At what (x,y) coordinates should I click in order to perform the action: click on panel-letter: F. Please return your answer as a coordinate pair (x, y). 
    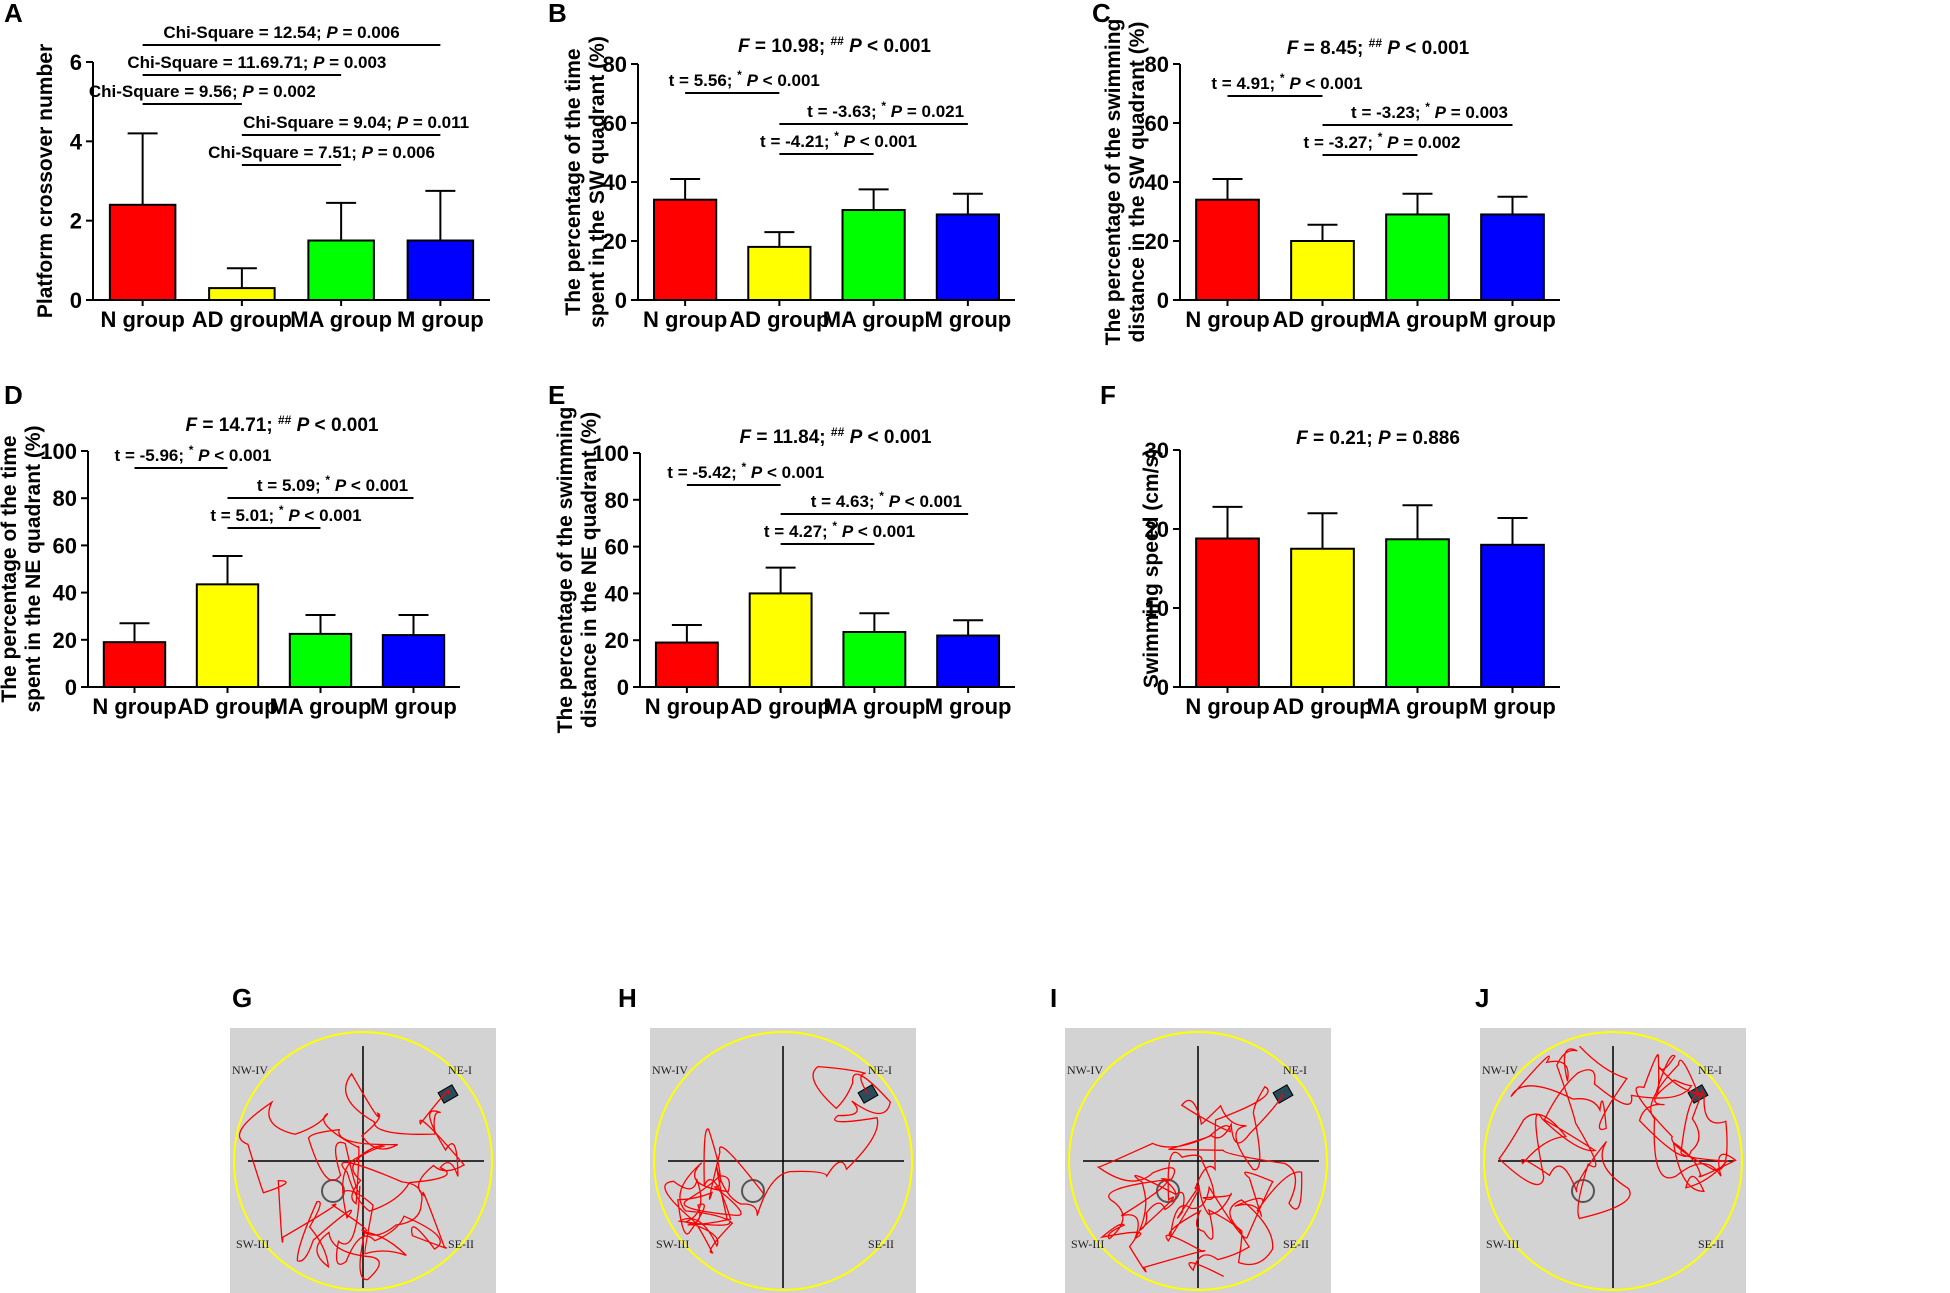
    Looking at the image, I should click on (1108, 395).